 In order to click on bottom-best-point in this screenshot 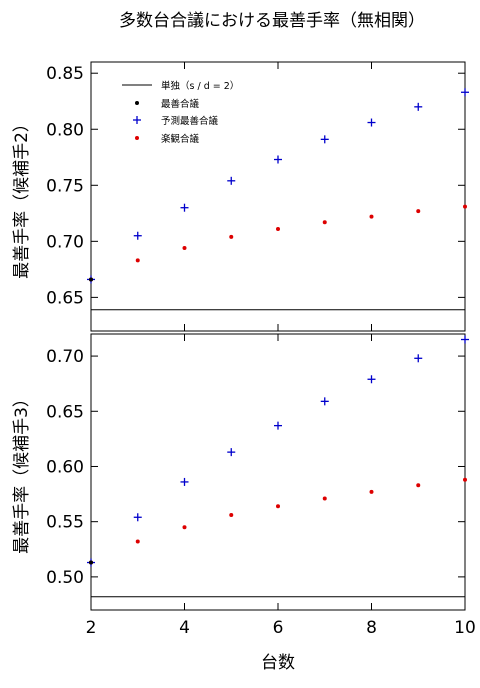, I will do `click(91, 562)`.